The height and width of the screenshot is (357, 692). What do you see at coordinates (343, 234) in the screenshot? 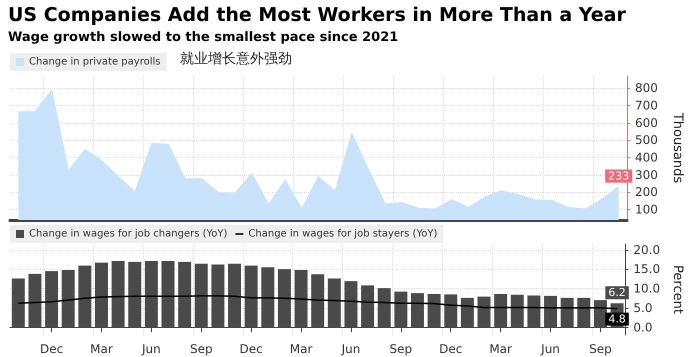
I see `legend-label: Change in wages for job stayers (YoY)` at bounding box center [343, 234].